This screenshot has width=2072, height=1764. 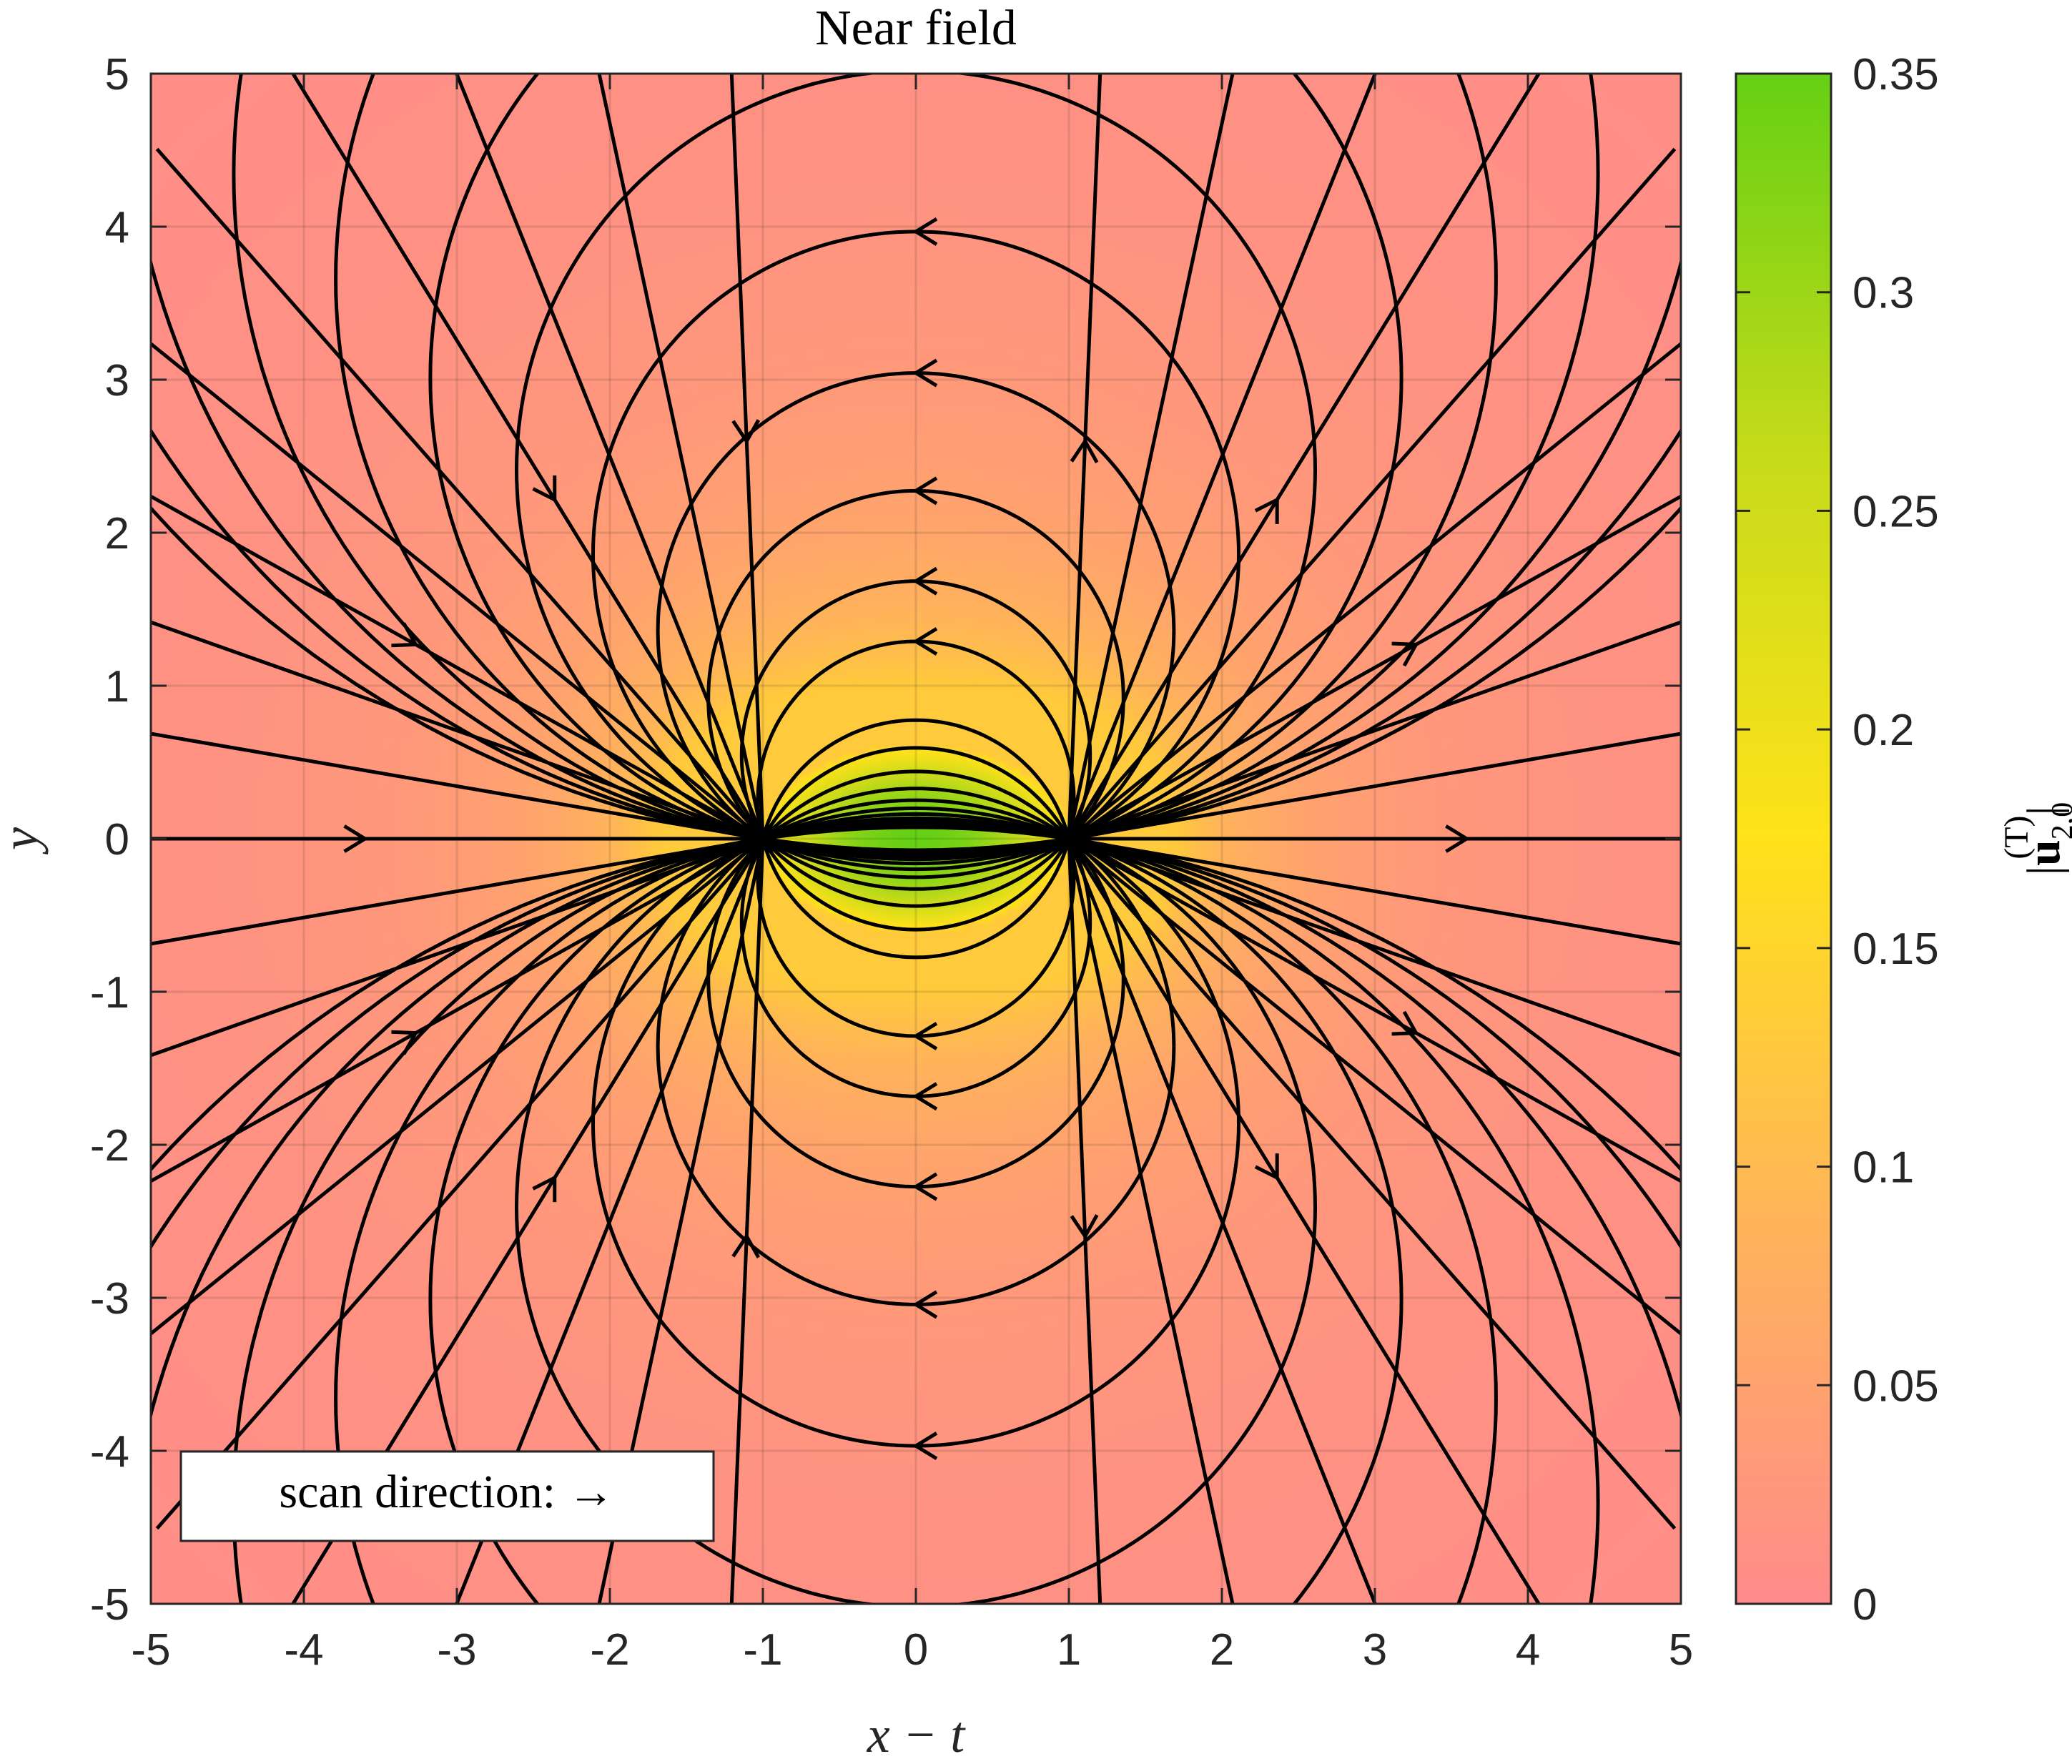 I want to click on x-tick-label: 1, so click(x=1069, y=1650).